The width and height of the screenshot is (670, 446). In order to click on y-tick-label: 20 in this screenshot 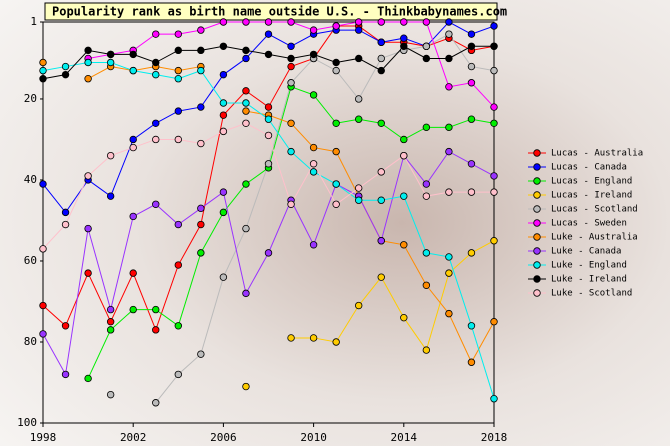, I will do `click(30, 98)`.